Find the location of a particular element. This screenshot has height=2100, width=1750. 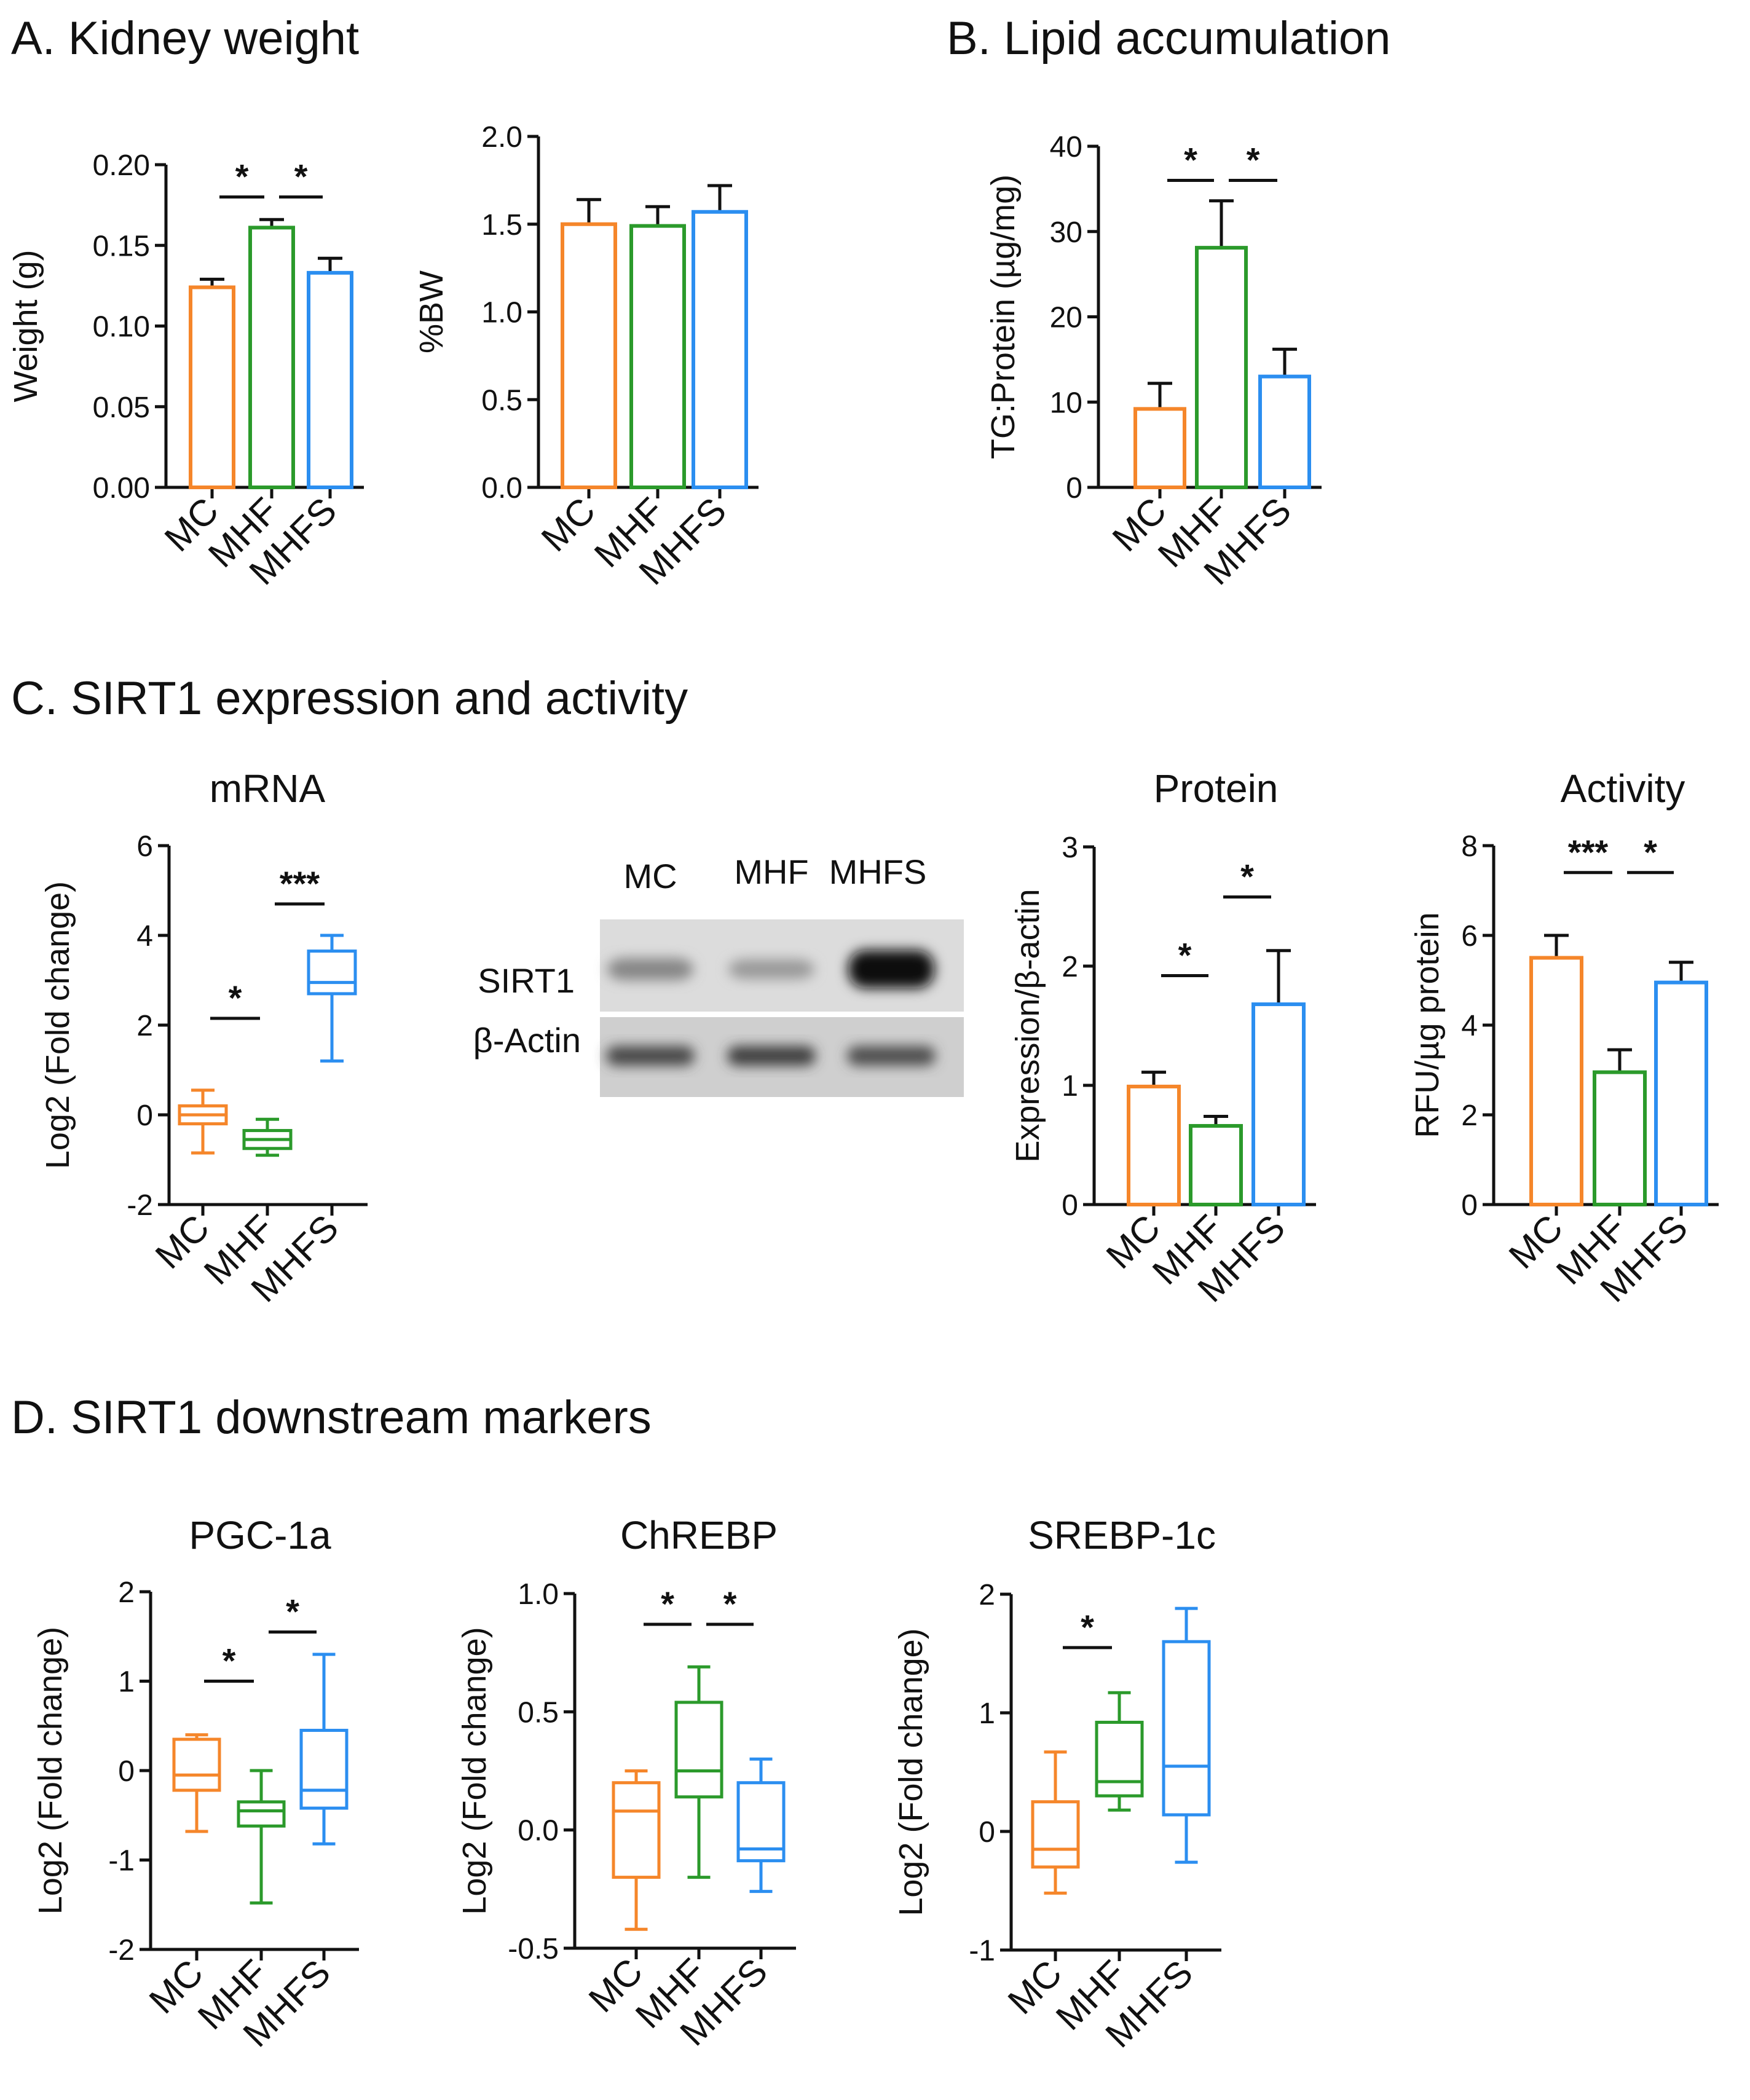

y-tick-label: 0.0 is located at coordinates (501, 489).